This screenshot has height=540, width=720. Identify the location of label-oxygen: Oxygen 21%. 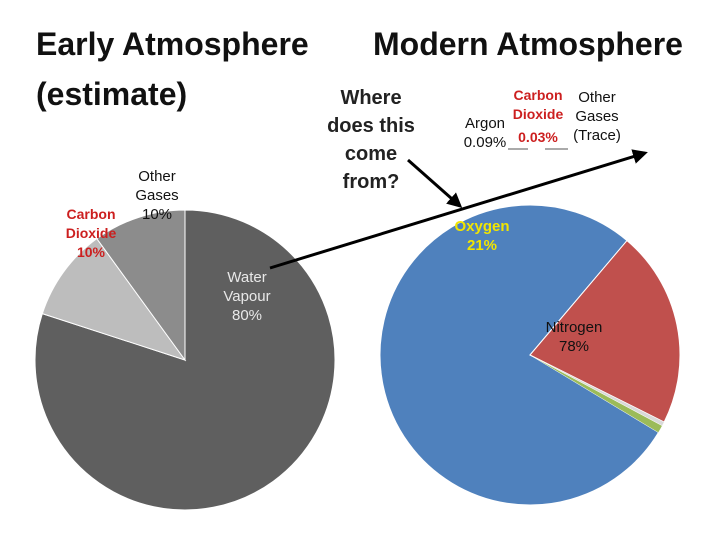
(481, 236).